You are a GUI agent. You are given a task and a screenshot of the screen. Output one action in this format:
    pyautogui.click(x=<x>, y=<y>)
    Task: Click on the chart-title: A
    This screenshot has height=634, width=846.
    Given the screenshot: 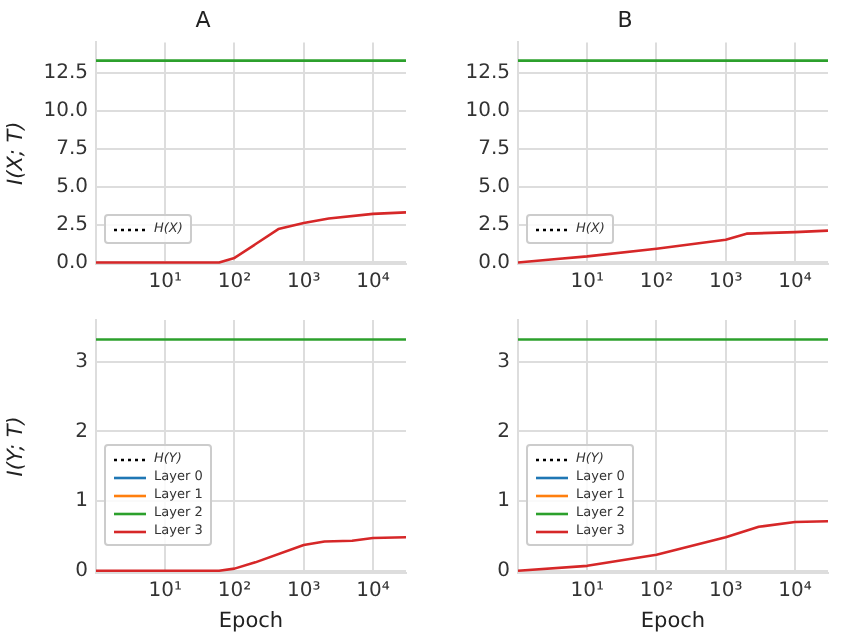 What is the action you would take?
    pyautogui.click(x=203, y=19)
    